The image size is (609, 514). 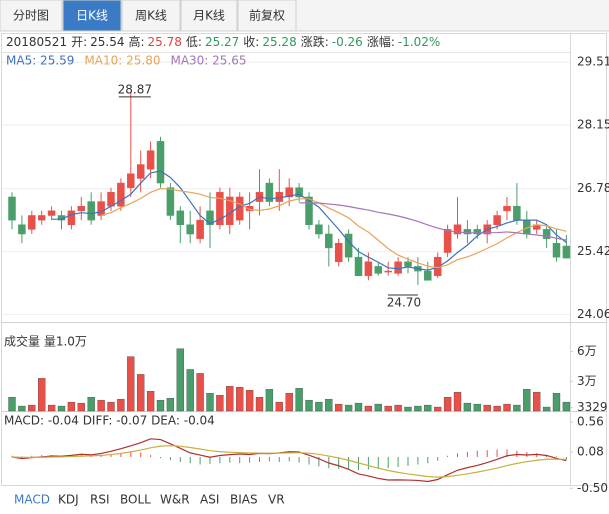 I want to click on info-value: 25.27, so click(x=222, y=42).